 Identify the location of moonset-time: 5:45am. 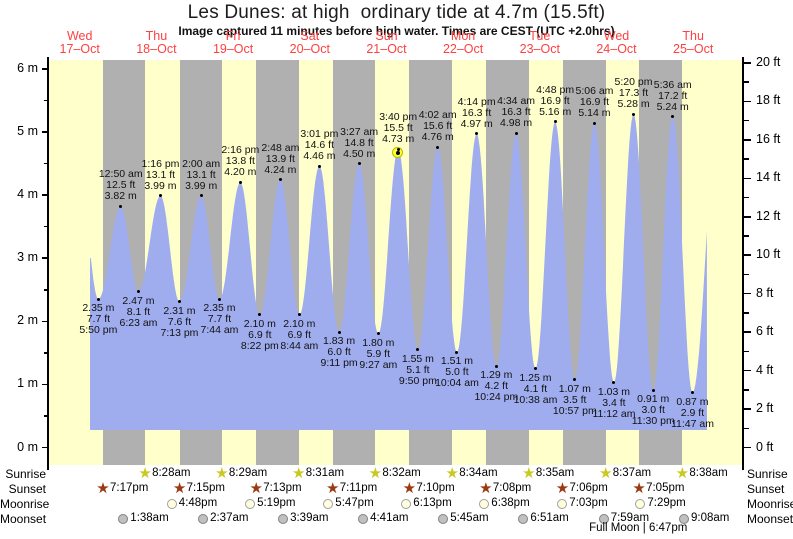
(469, 518).